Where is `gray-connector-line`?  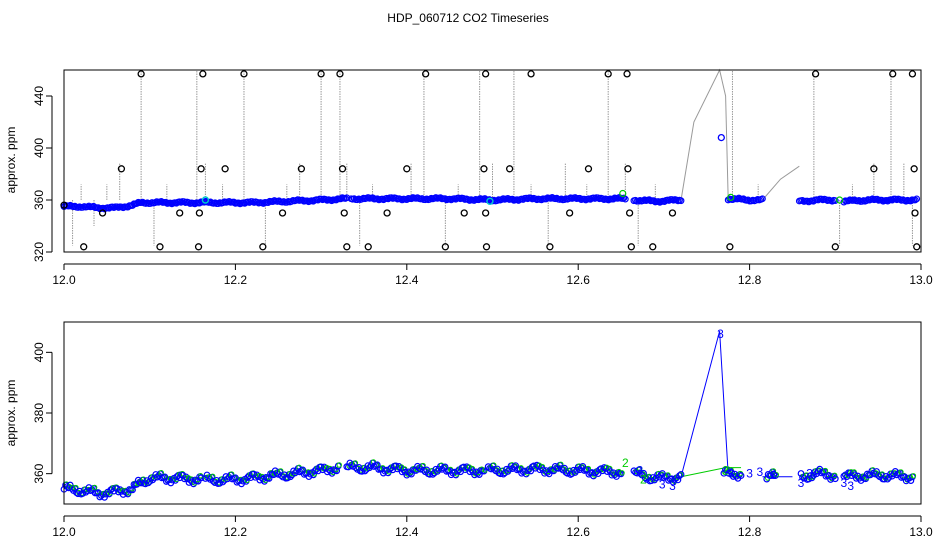 gray-connector-line is located at coordinates (781, 183).